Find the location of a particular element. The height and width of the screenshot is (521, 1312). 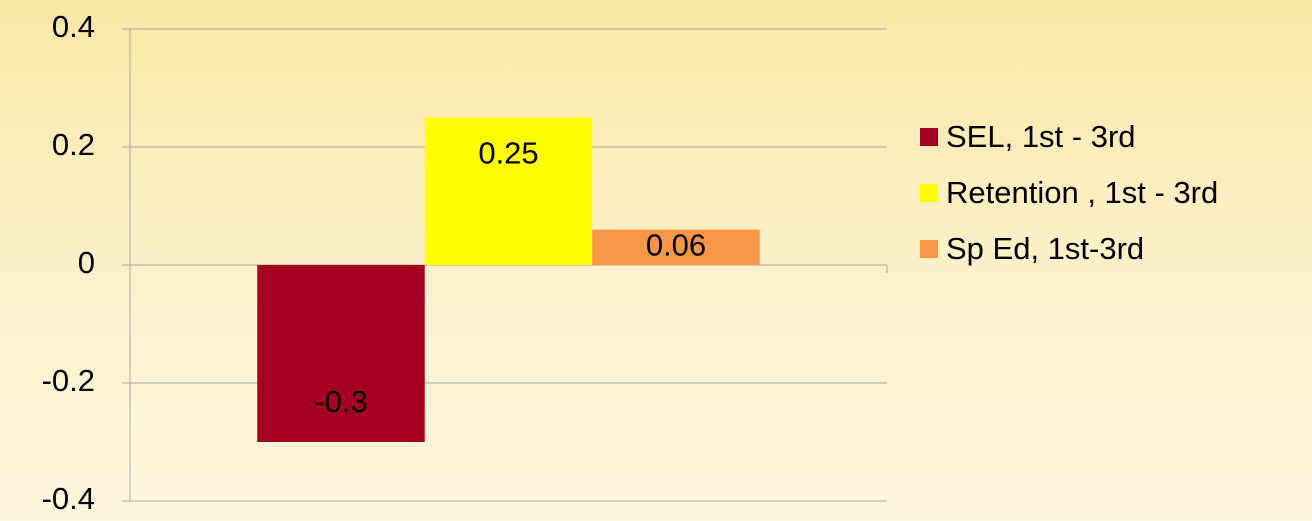

data-label: -0.3 is located at coordinates (340, 401).